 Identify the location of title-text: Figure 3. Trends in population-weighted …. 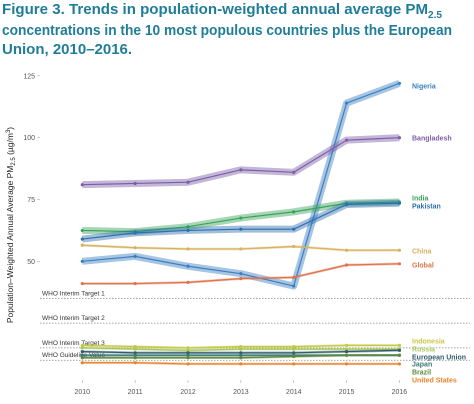
(215, 9).